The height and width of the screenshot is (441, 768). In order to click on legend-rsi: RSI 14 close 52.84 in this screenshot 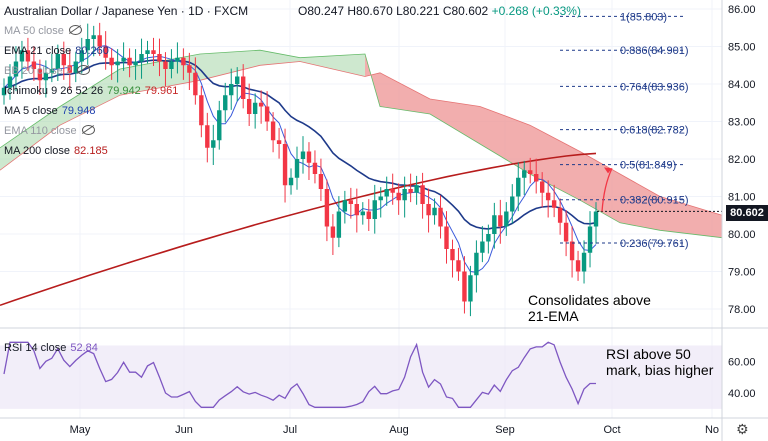, I will do `click(51, 348)`.